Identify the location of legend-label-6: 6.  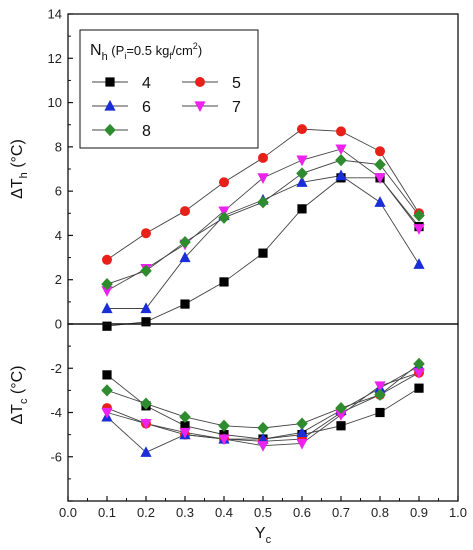
(146, 107).